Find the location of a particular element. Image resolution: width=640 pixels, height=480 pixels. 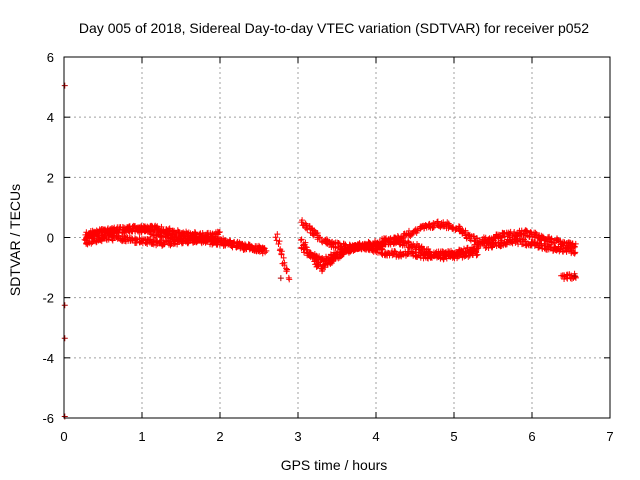

x-tick-label: 0 is located at coordinates (63, 436).